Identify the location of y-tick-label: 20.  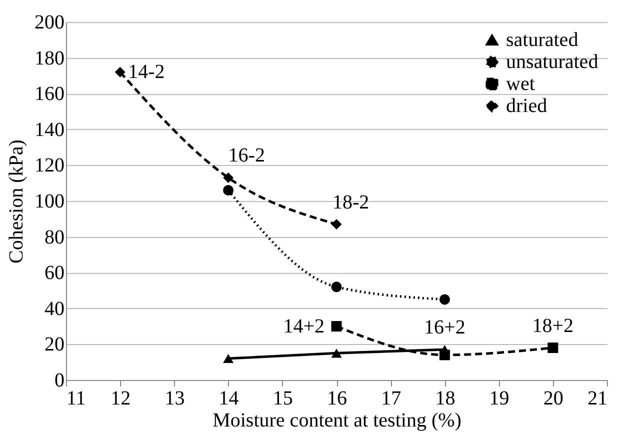
(54, 345).